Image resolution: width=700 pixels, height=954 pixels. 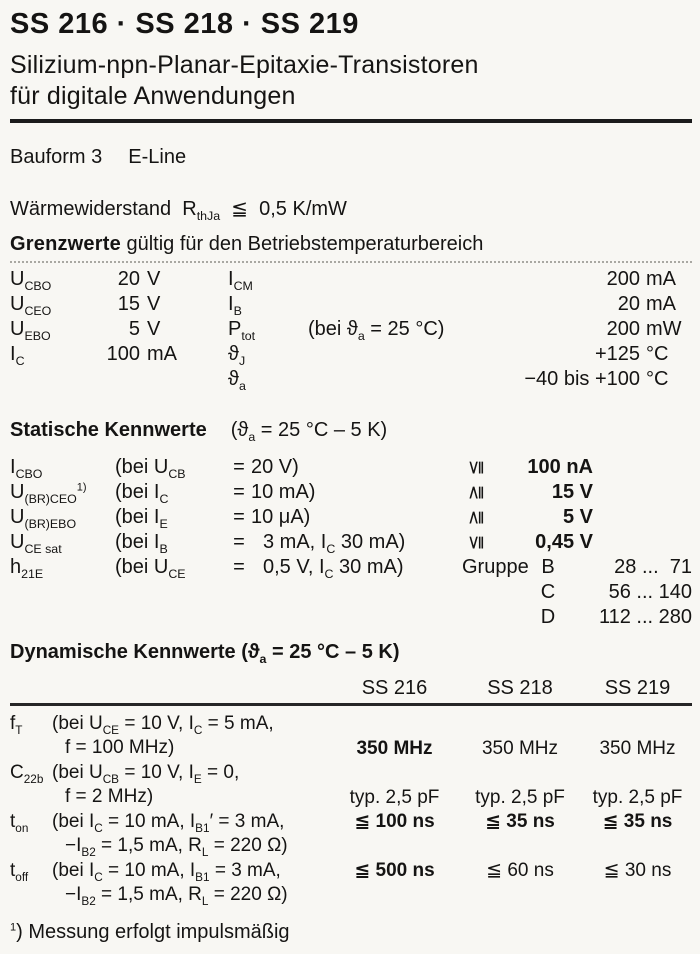 I want to click on param-condition: (bei IB, so click(x=141, y=543).